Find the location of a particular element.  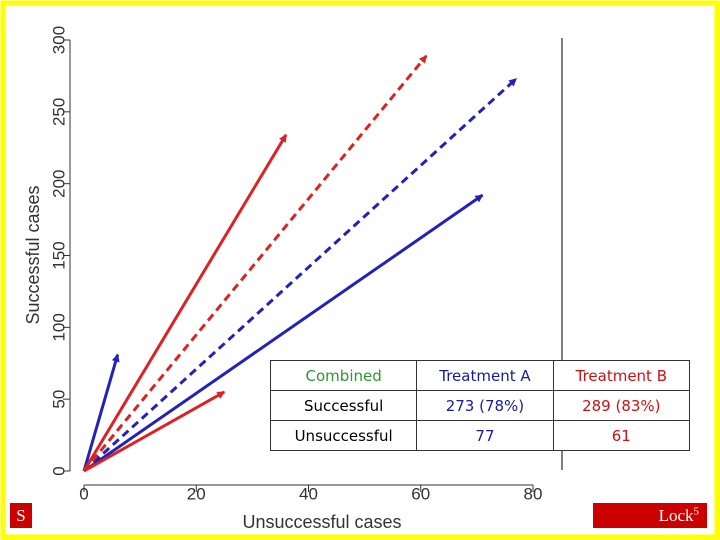

footer-sup: 5 is located at coordinates (696, 511).